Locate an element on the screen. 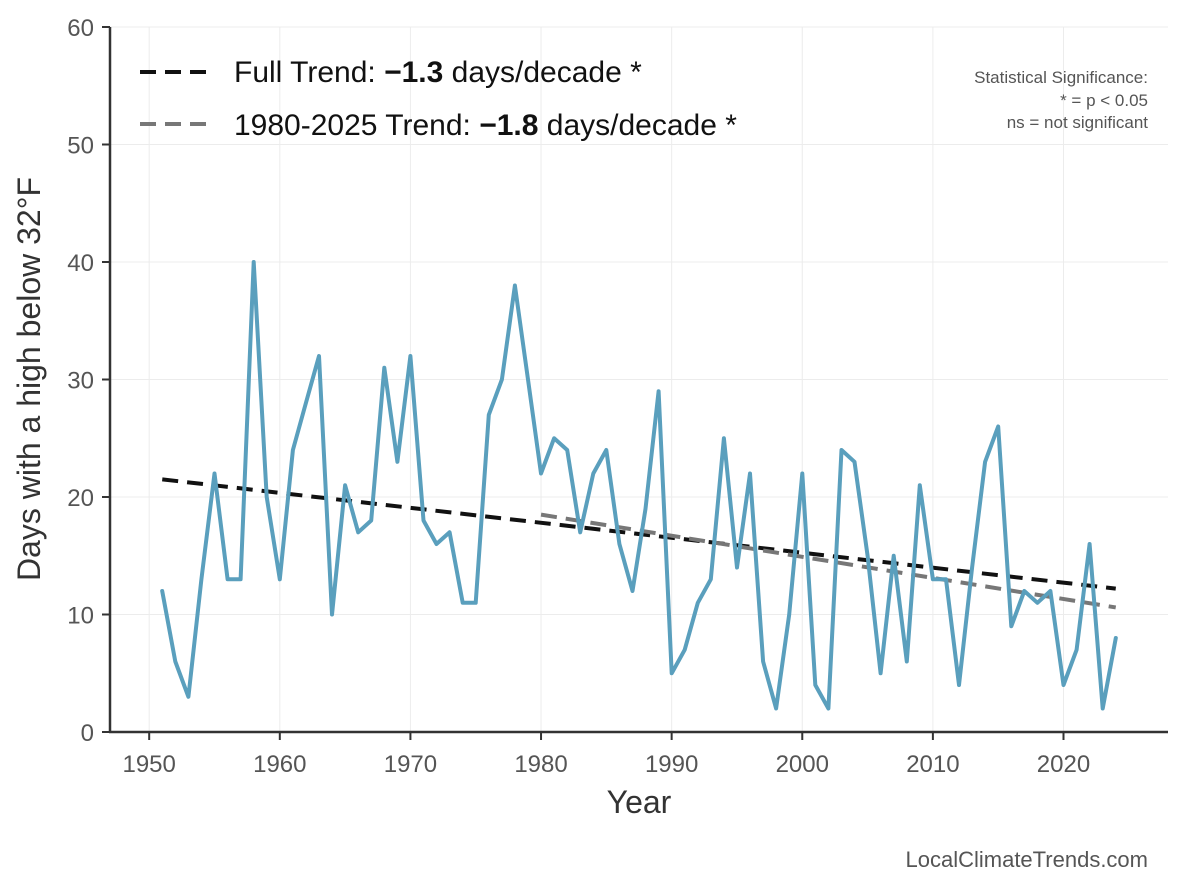 This screenshot has height=888, width=1184. legend-value: −1.8 is located at coordinates (508, 125).